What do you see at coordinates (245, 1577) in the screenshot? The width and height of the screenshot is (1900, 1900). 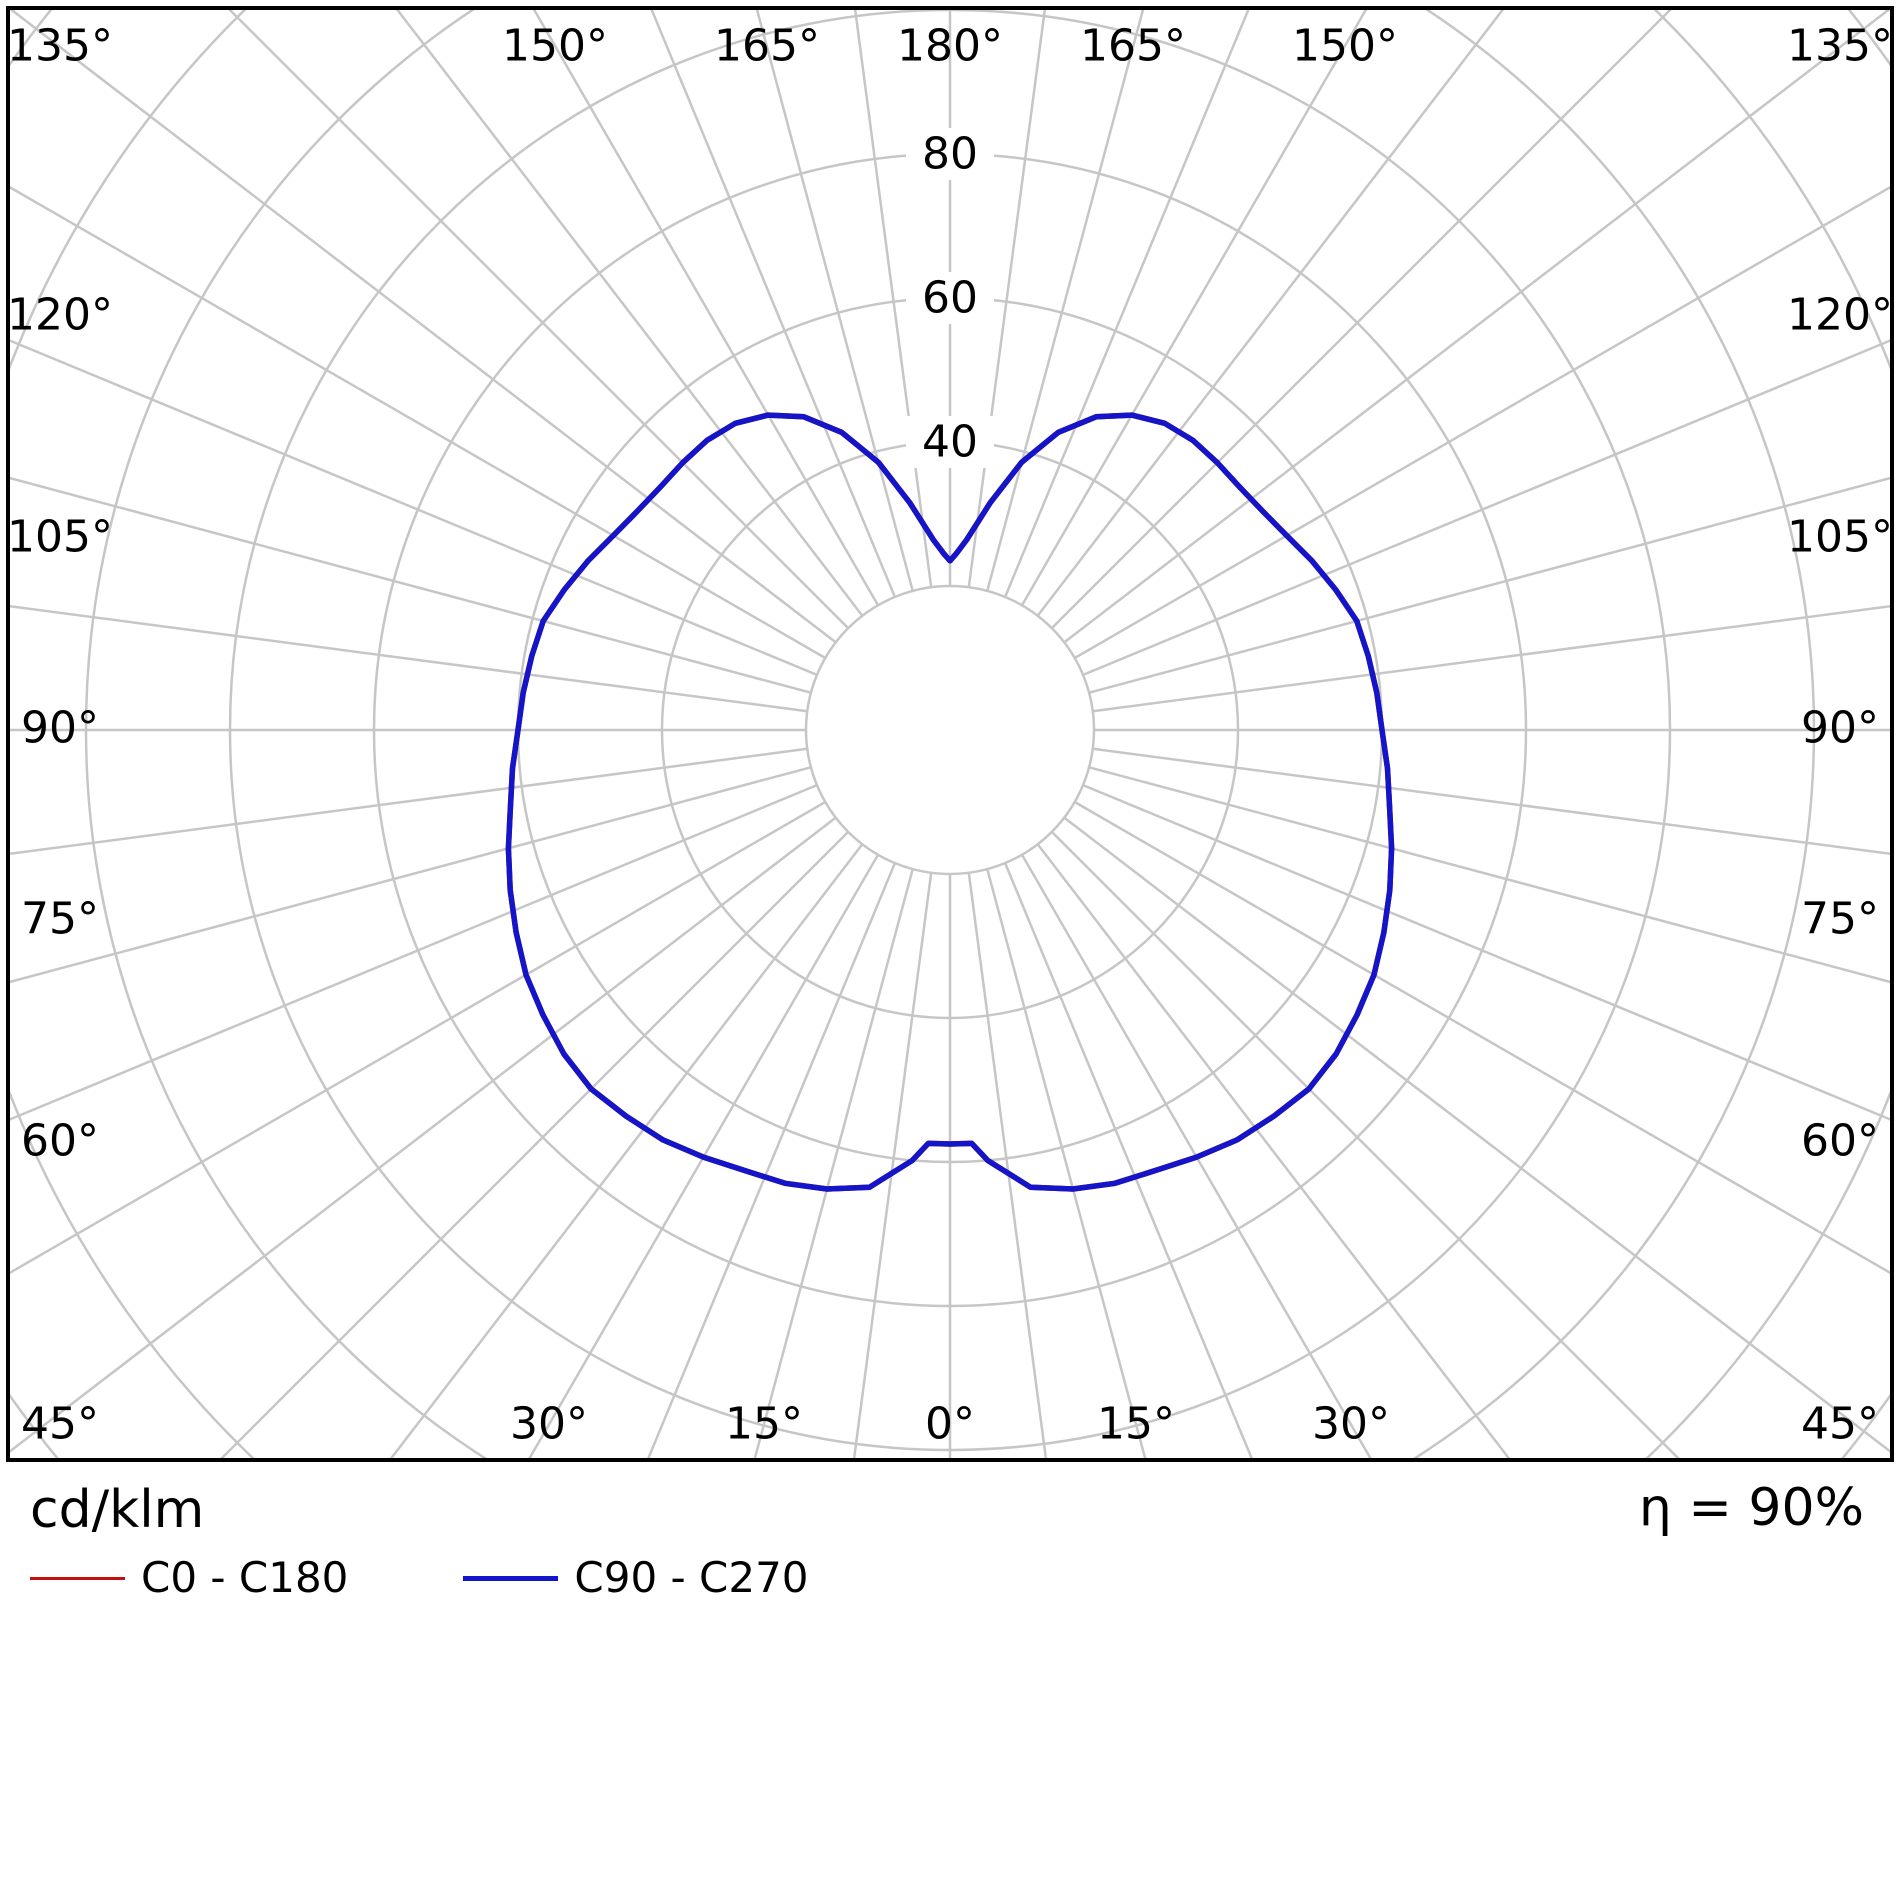 I see `legend-label-c0: C0 - C180` at bounding box center [245, 1577].